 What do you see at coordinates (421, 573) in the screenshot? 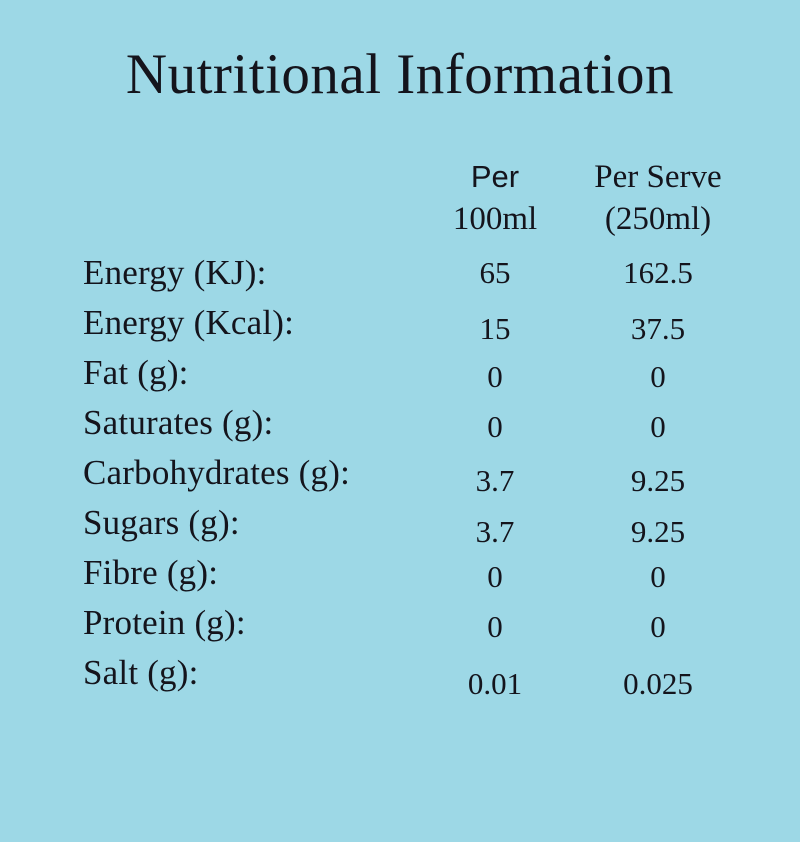
I see `table-row-fibre: Fibre (g): 0 0` at bounding box center [421, 573].